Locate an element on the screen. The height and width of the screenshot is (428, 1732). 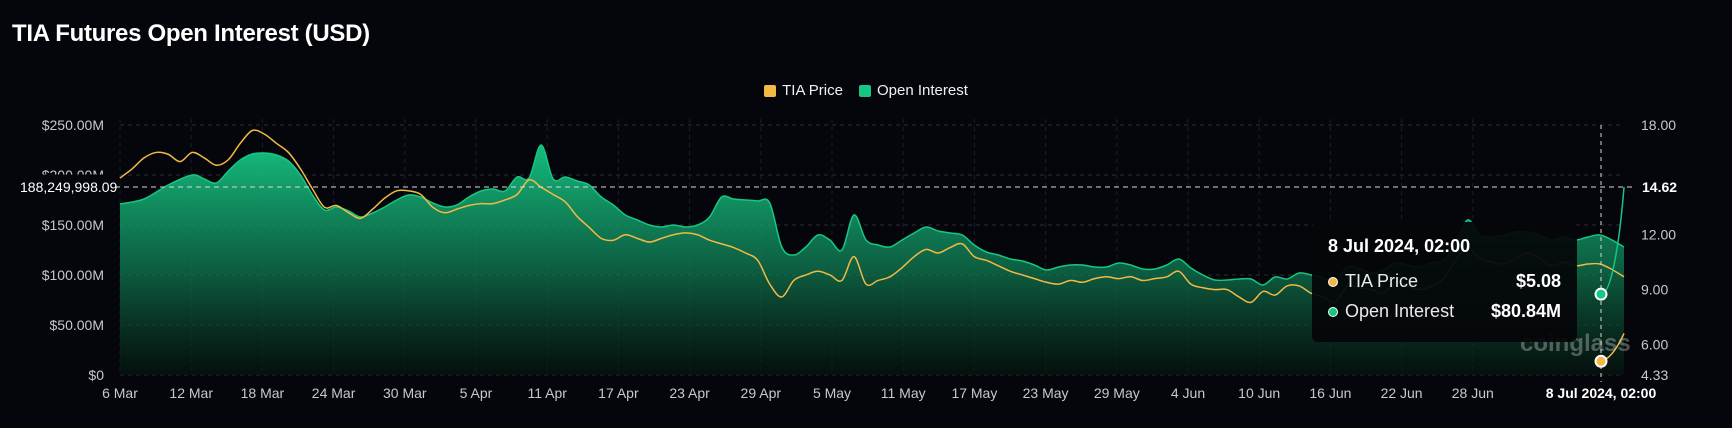
x-tick-label: 10 Jun is located at coordinates (1259, 393).